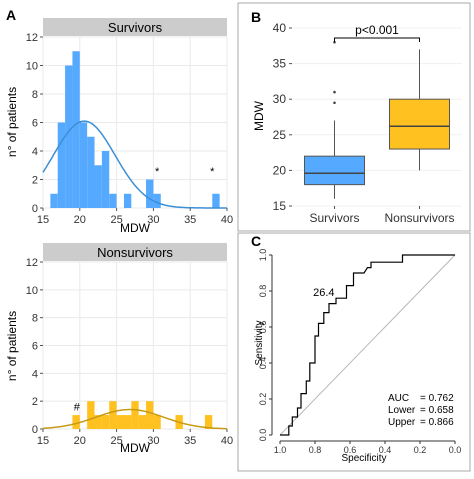 Image resolution: width=474 pixels, height=479 pixels. Describe the element at coordinates (419, 218) in the screenshot. I see `boxplot-x-tick-label: Nonsurvivors` at that location.